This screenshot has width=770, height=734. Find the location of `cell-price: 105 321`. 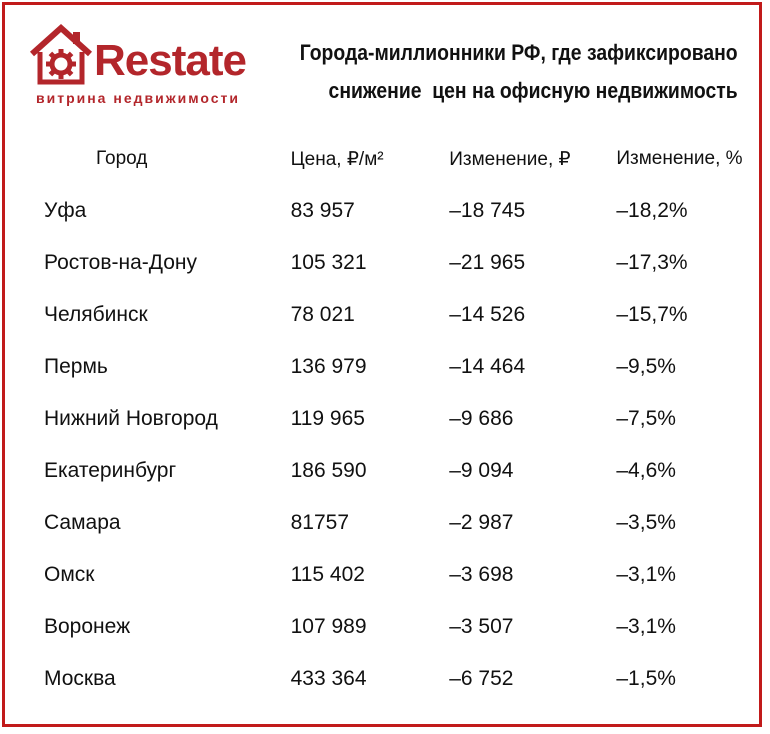

cell-price: 105 321 is located at coordinates (328, 262).